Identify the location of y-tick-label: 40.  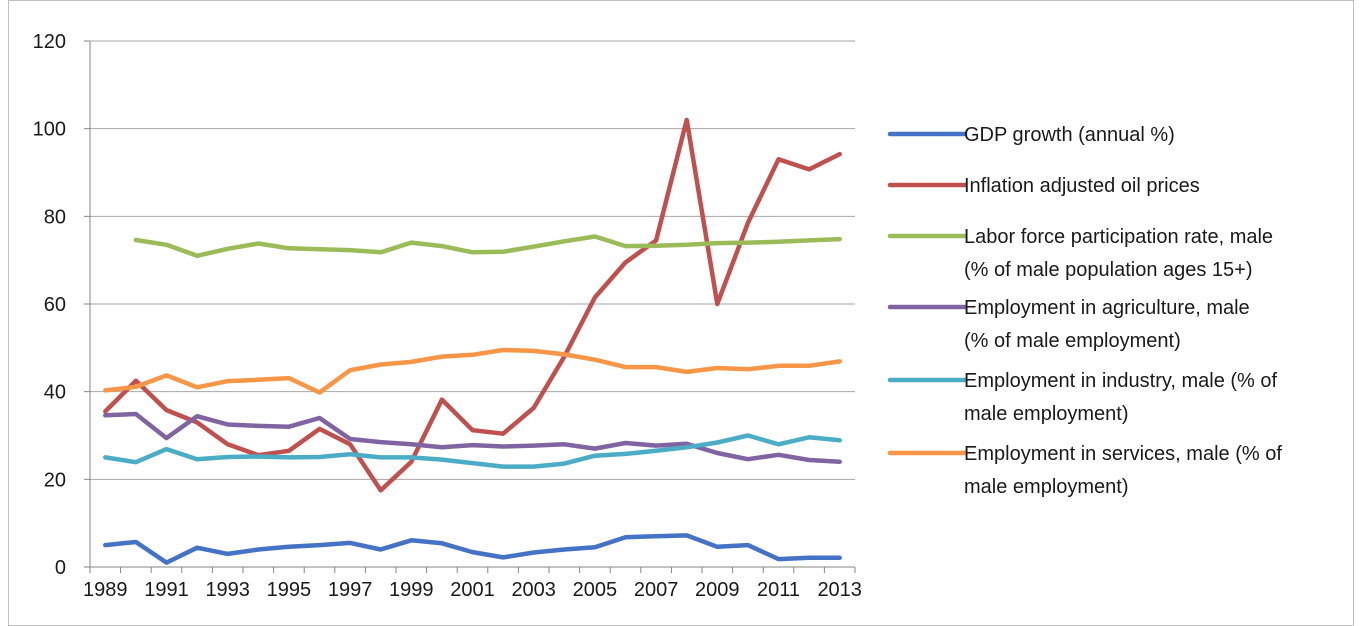
(55, 393).